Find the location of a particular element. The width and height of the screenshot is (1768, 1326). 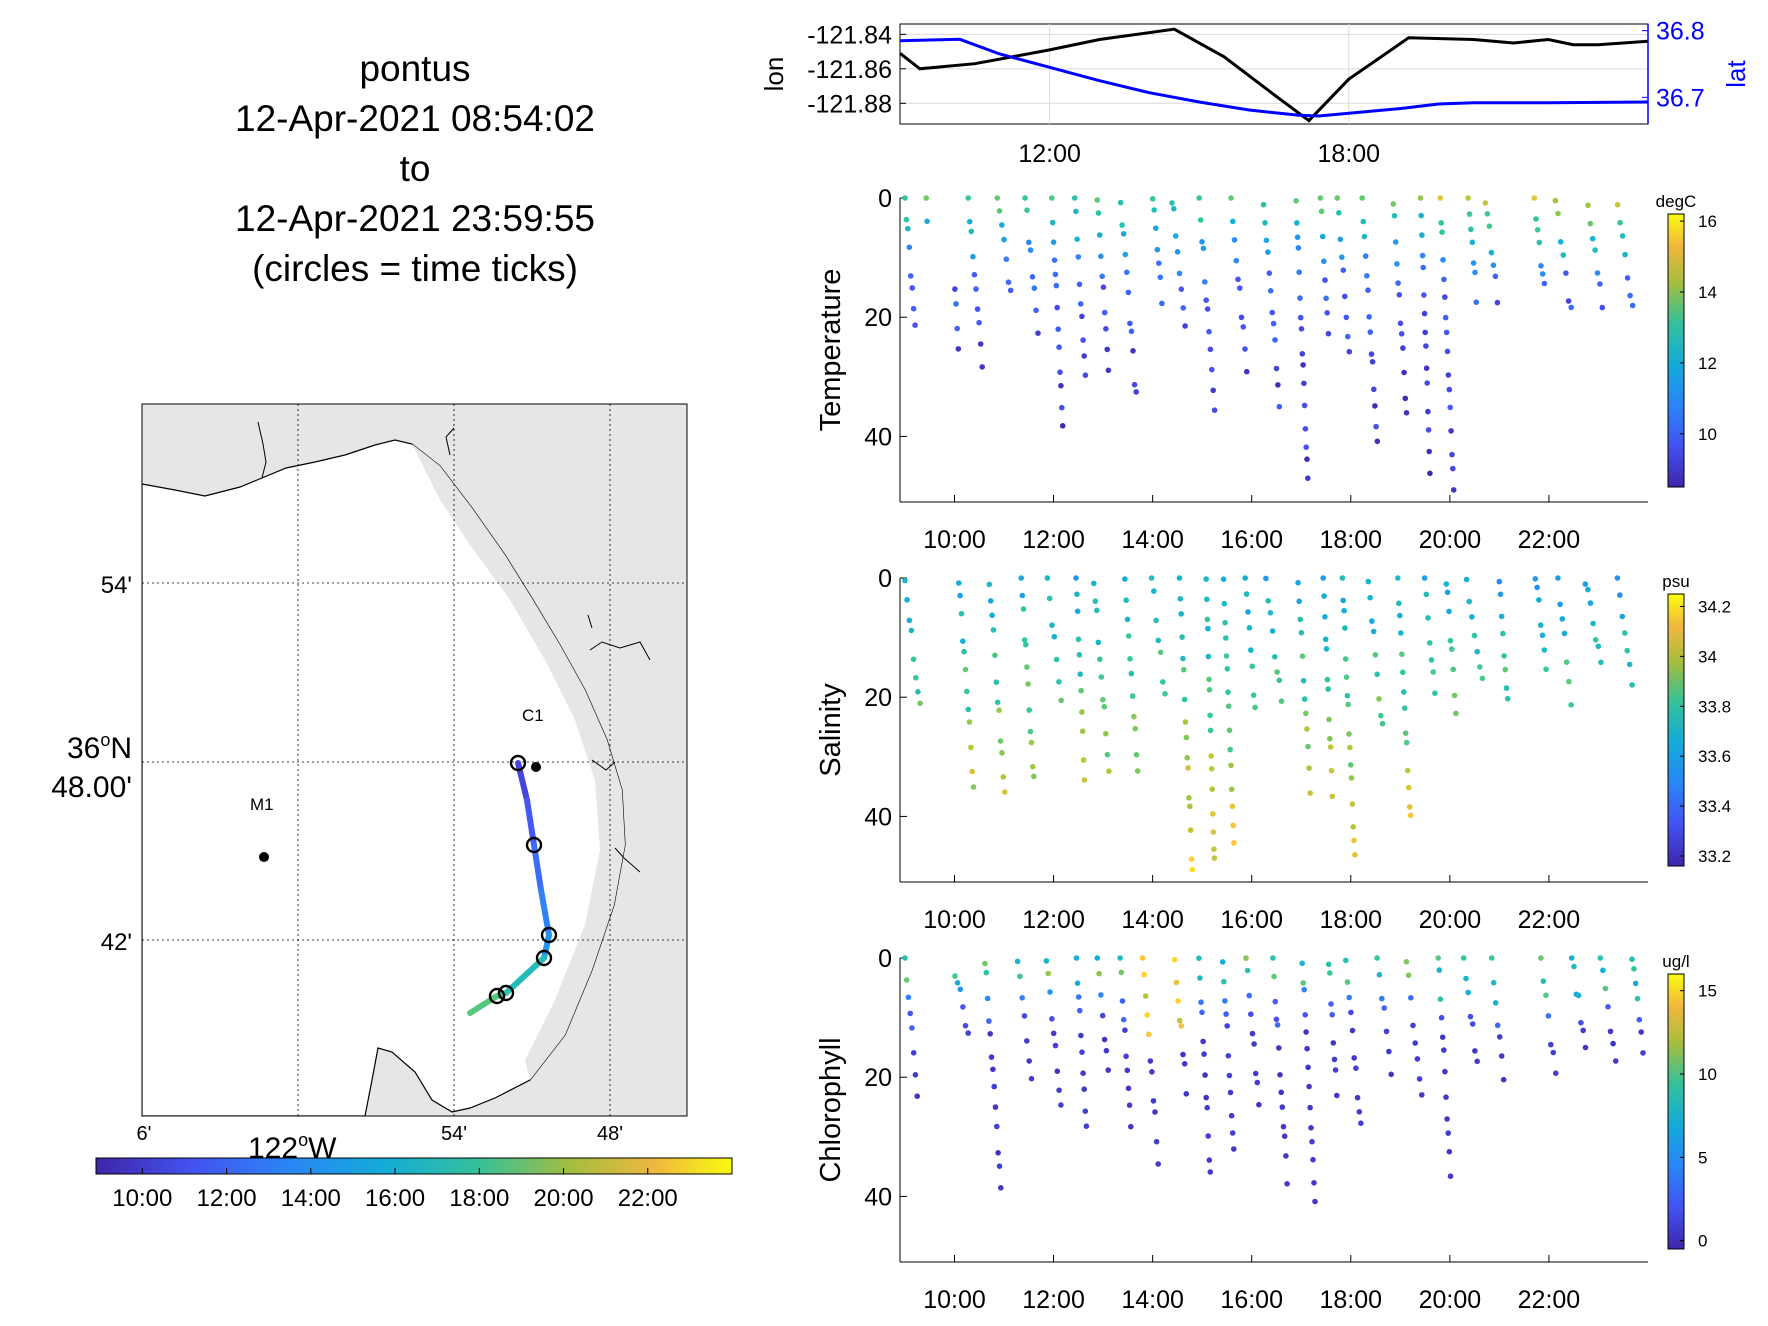

temperature-x-tick-label: 12:00 is located at coordinates (1053, 540).